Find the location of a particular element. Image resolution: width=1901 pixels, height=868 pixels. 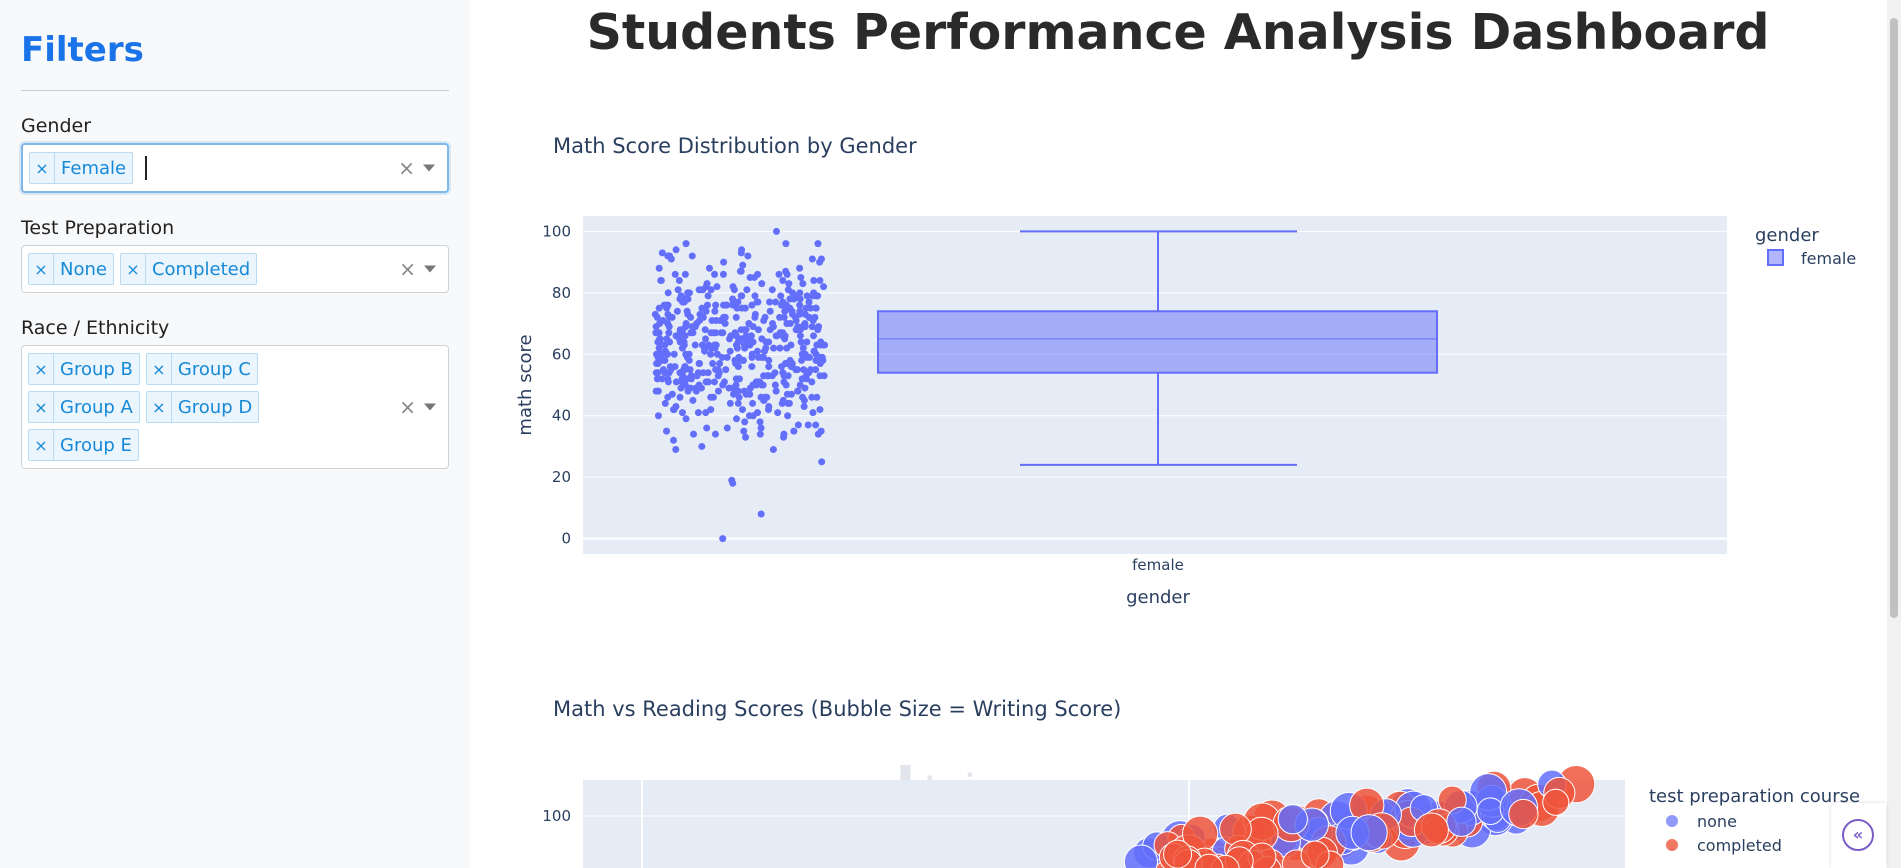

gender-dropdown: × Female × is located at coordinates (235, 168).